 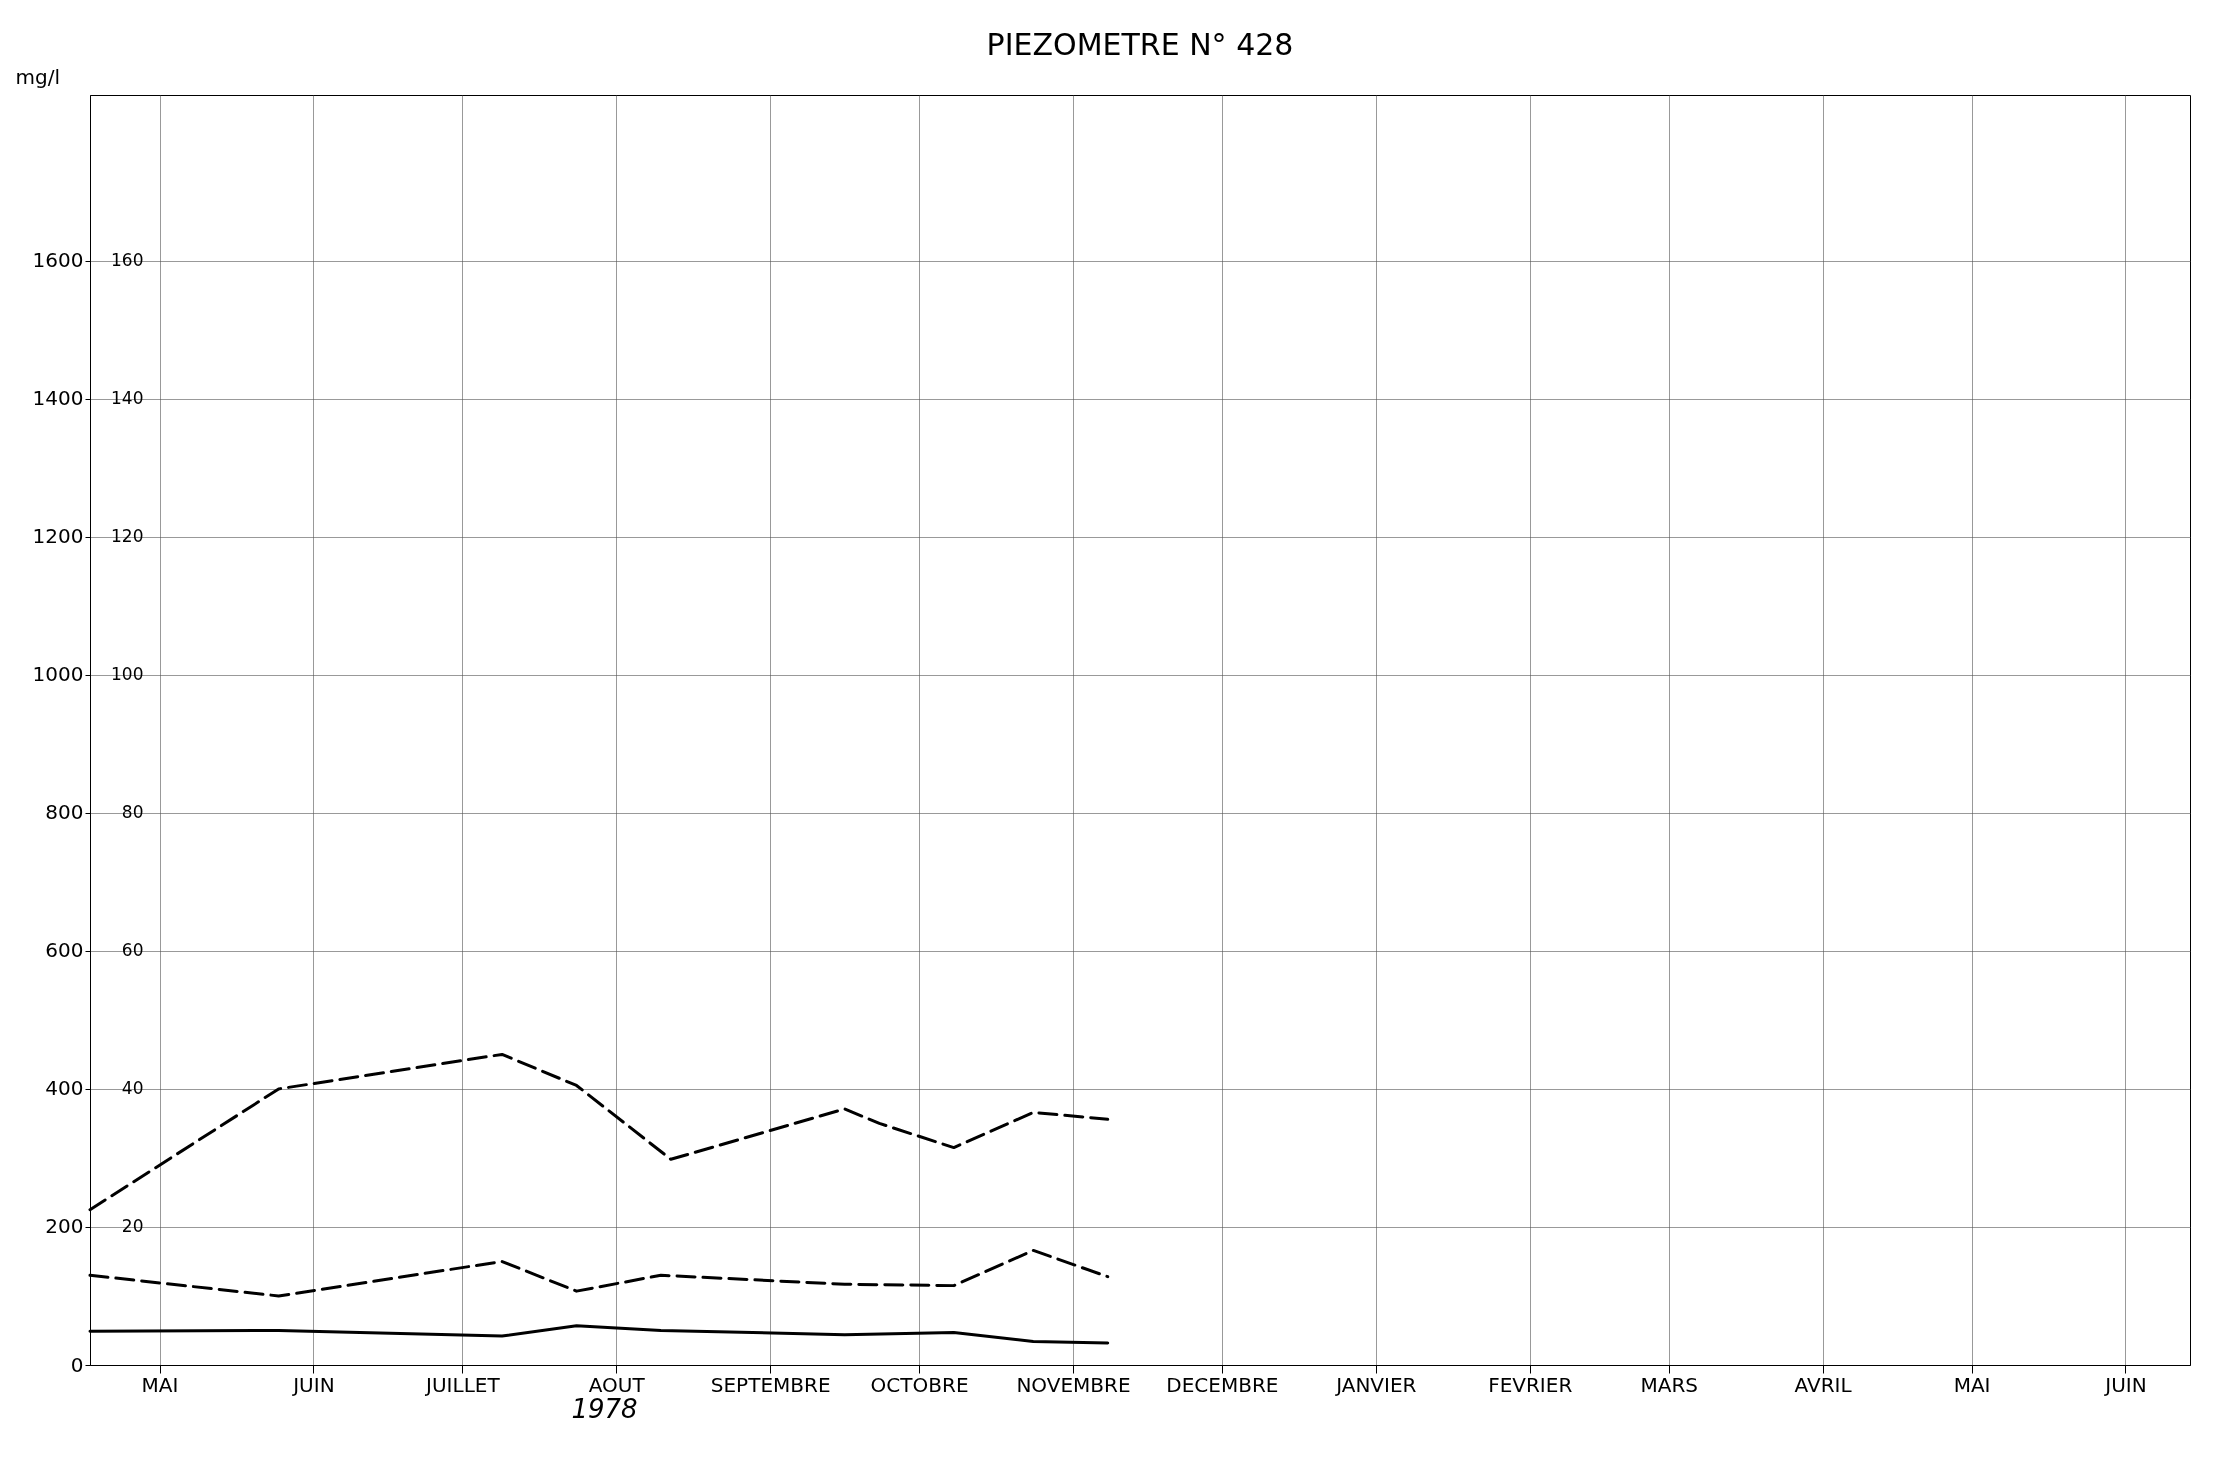 What do you see at coordinates (462, 1384) in the screenshot?
I see `x-tick-label: JUILLET` at bounding box center [462, 1384].